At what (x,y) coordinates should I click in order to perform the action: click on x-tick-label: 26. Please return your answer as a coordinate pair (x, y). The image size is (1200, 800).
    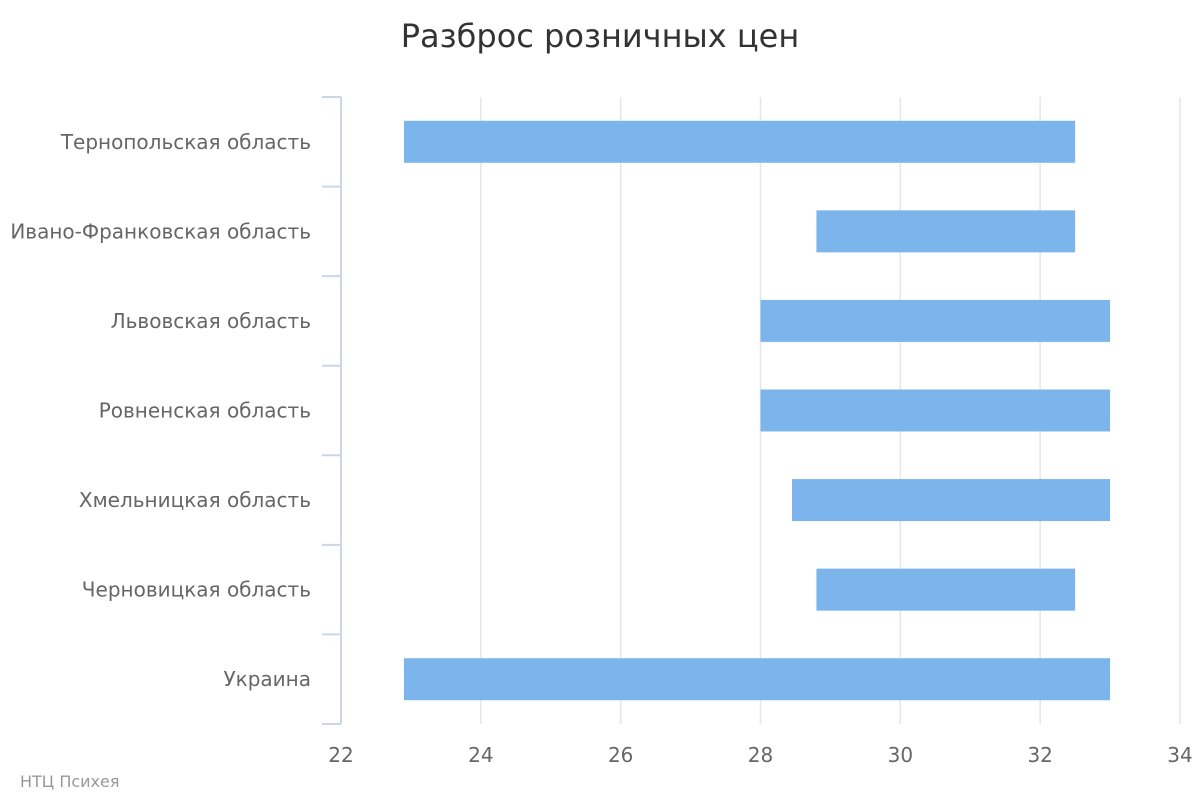
    Looking at the image, I should click on (620, 755).